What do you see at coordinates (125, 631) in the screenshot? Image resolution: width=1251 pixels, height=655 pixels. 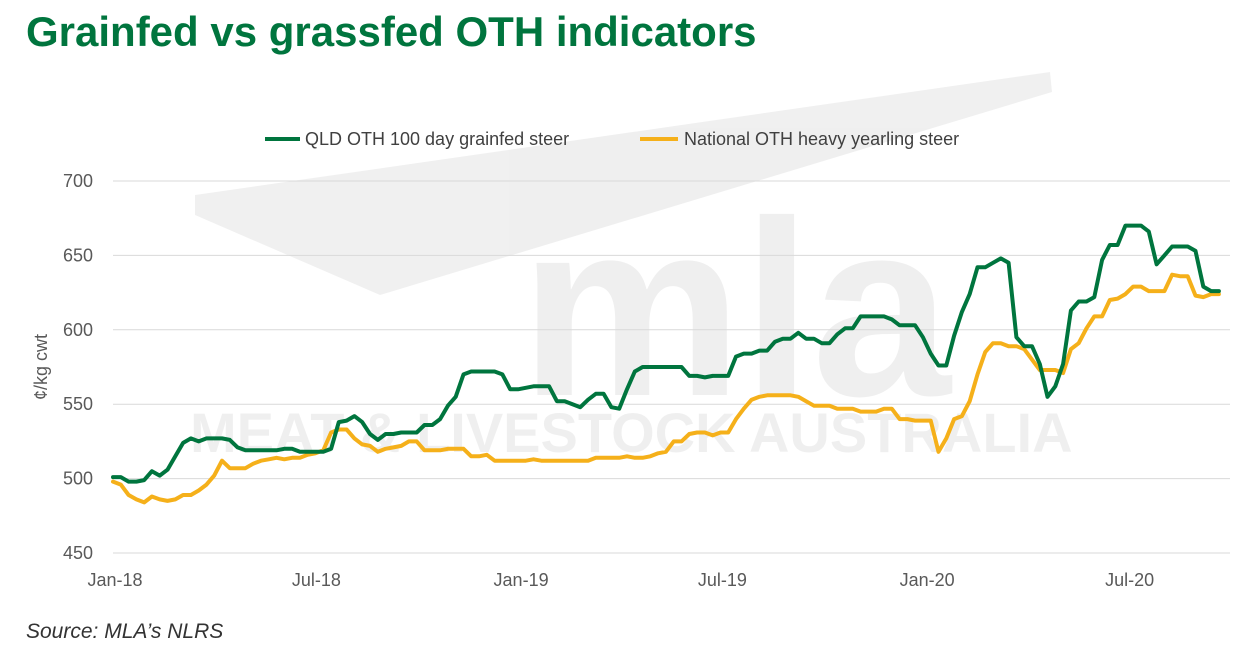 I see `source-note: Source: MLA’s NLRS` at bounding box center [125, 631].